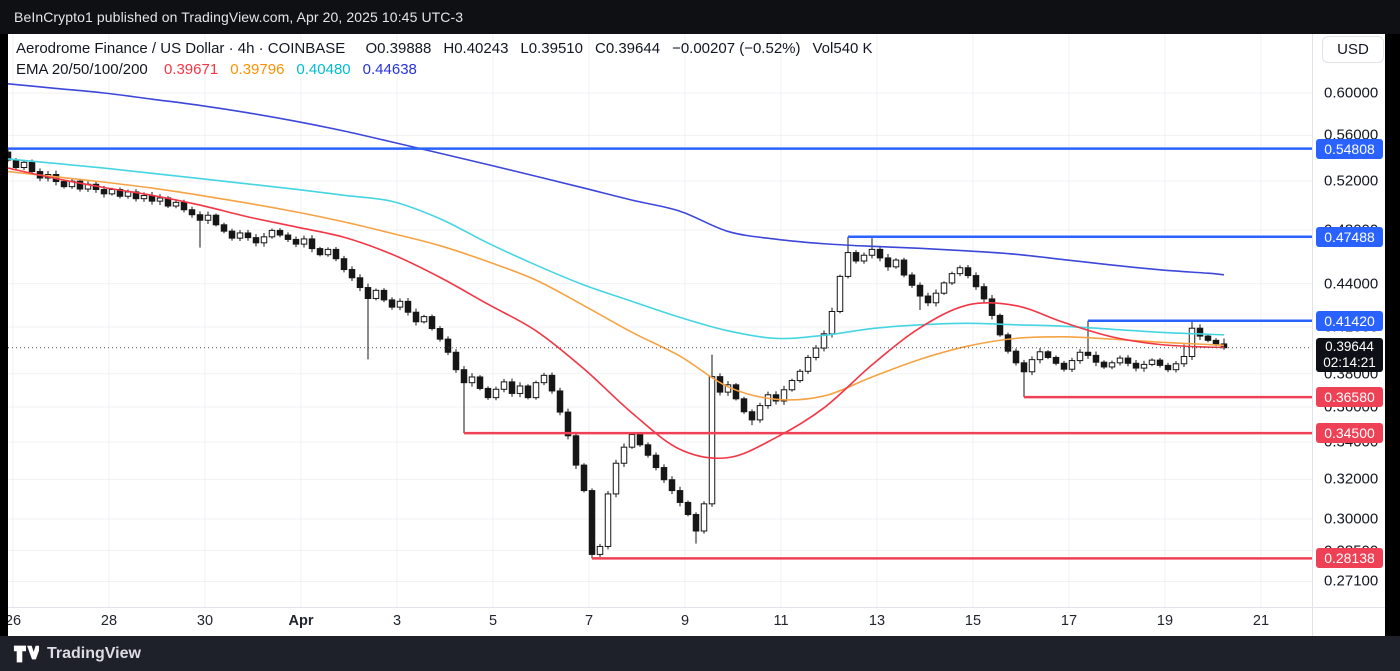  What do you see at coordinates (589, 621) in the screenshot?
I see `time-axis-label: 7` at bounding box center [589, 621].